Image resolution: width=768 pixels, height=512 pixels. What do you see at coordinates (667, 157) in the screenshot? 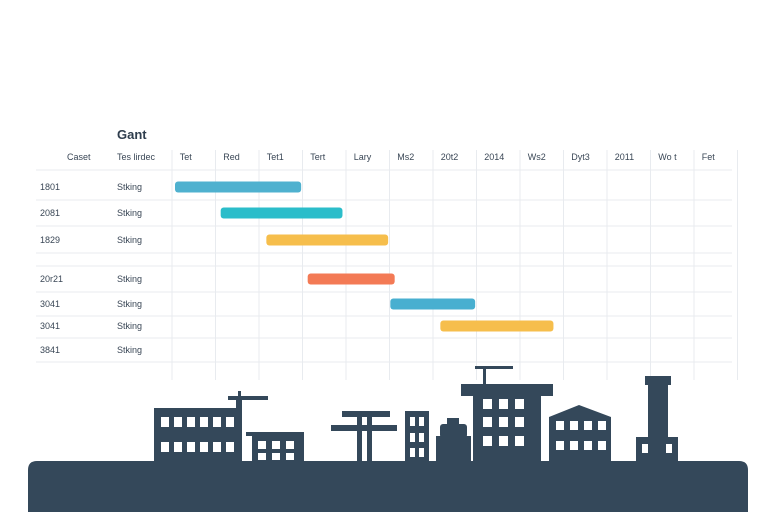
I see `timeline-label: Wo t` at bounding box center [667, 157].